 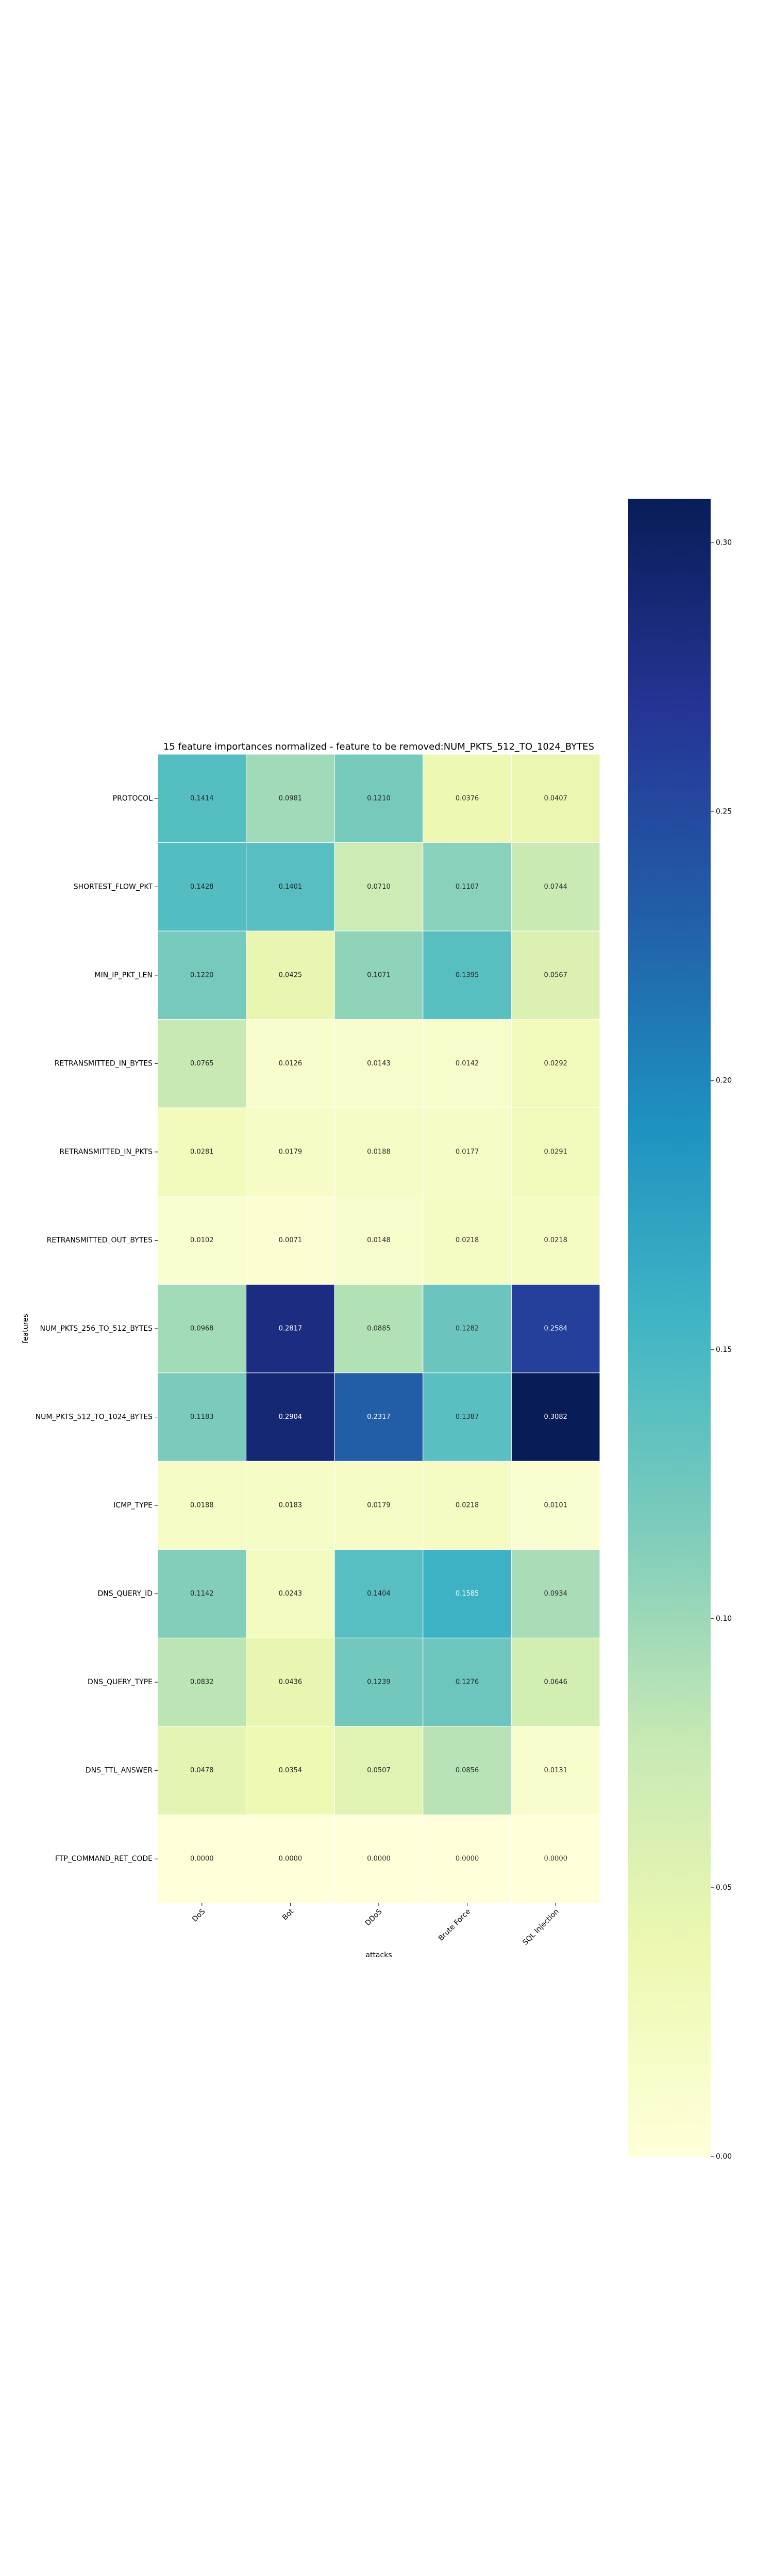 I want to click on cell-label: 0.1282, so click(x=467, y=1329).